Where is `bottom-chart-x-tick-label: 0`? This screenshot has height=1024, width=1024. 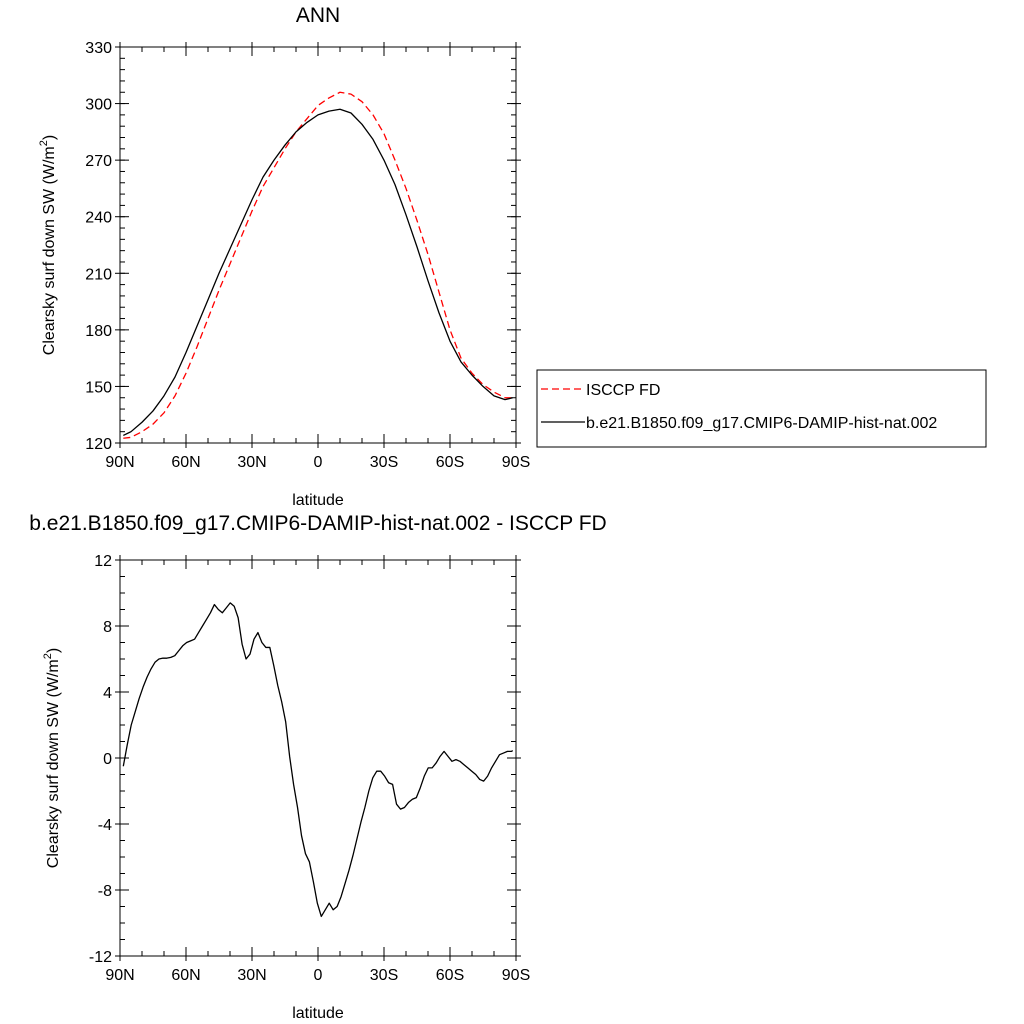
bottom-chart-x-tick-label: 0 is located at coordinates (318, 975).